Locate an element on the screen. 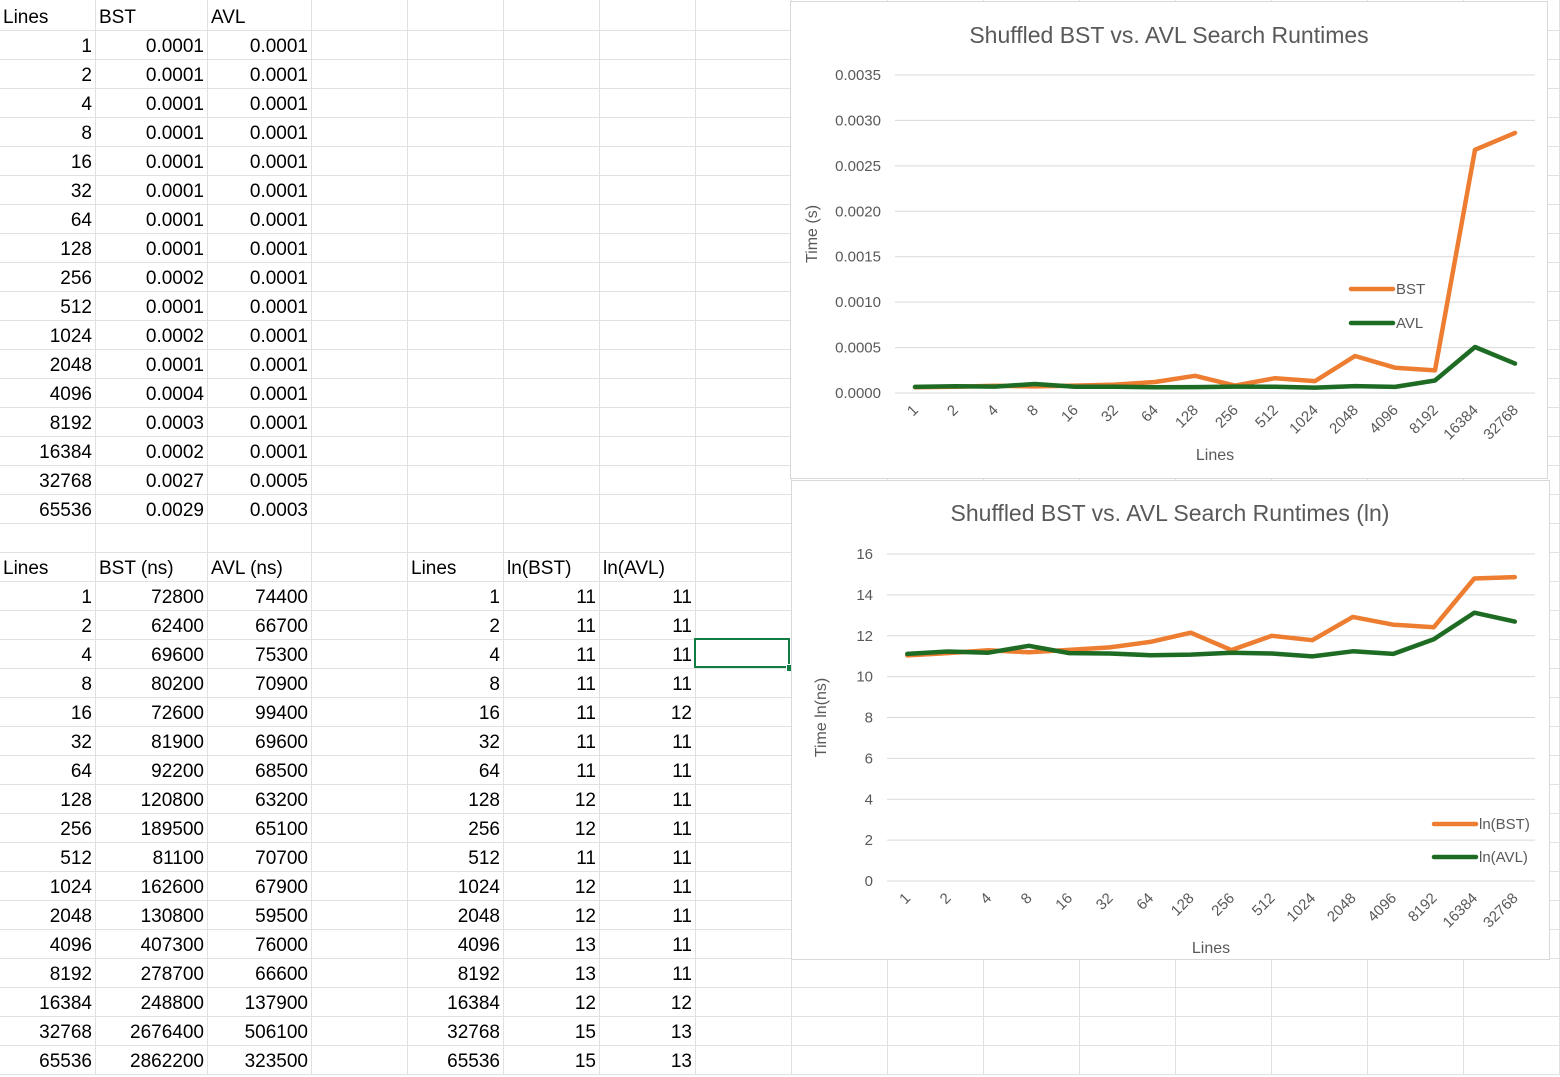 The image size is (1560, 1077). selected-cell is located at coordinates (742, 653).